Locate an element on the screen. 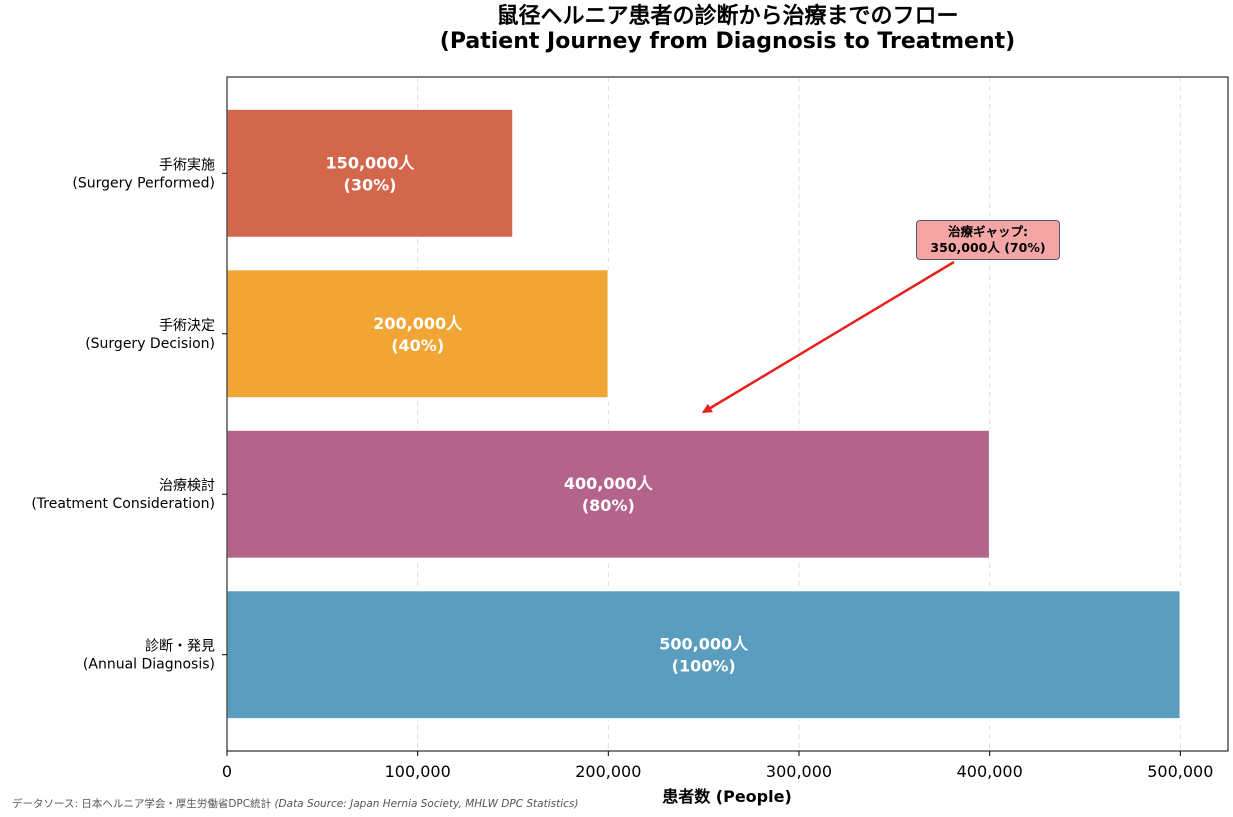  category-label-en: (Surgery Decision) is located at coordinates (150, 344).